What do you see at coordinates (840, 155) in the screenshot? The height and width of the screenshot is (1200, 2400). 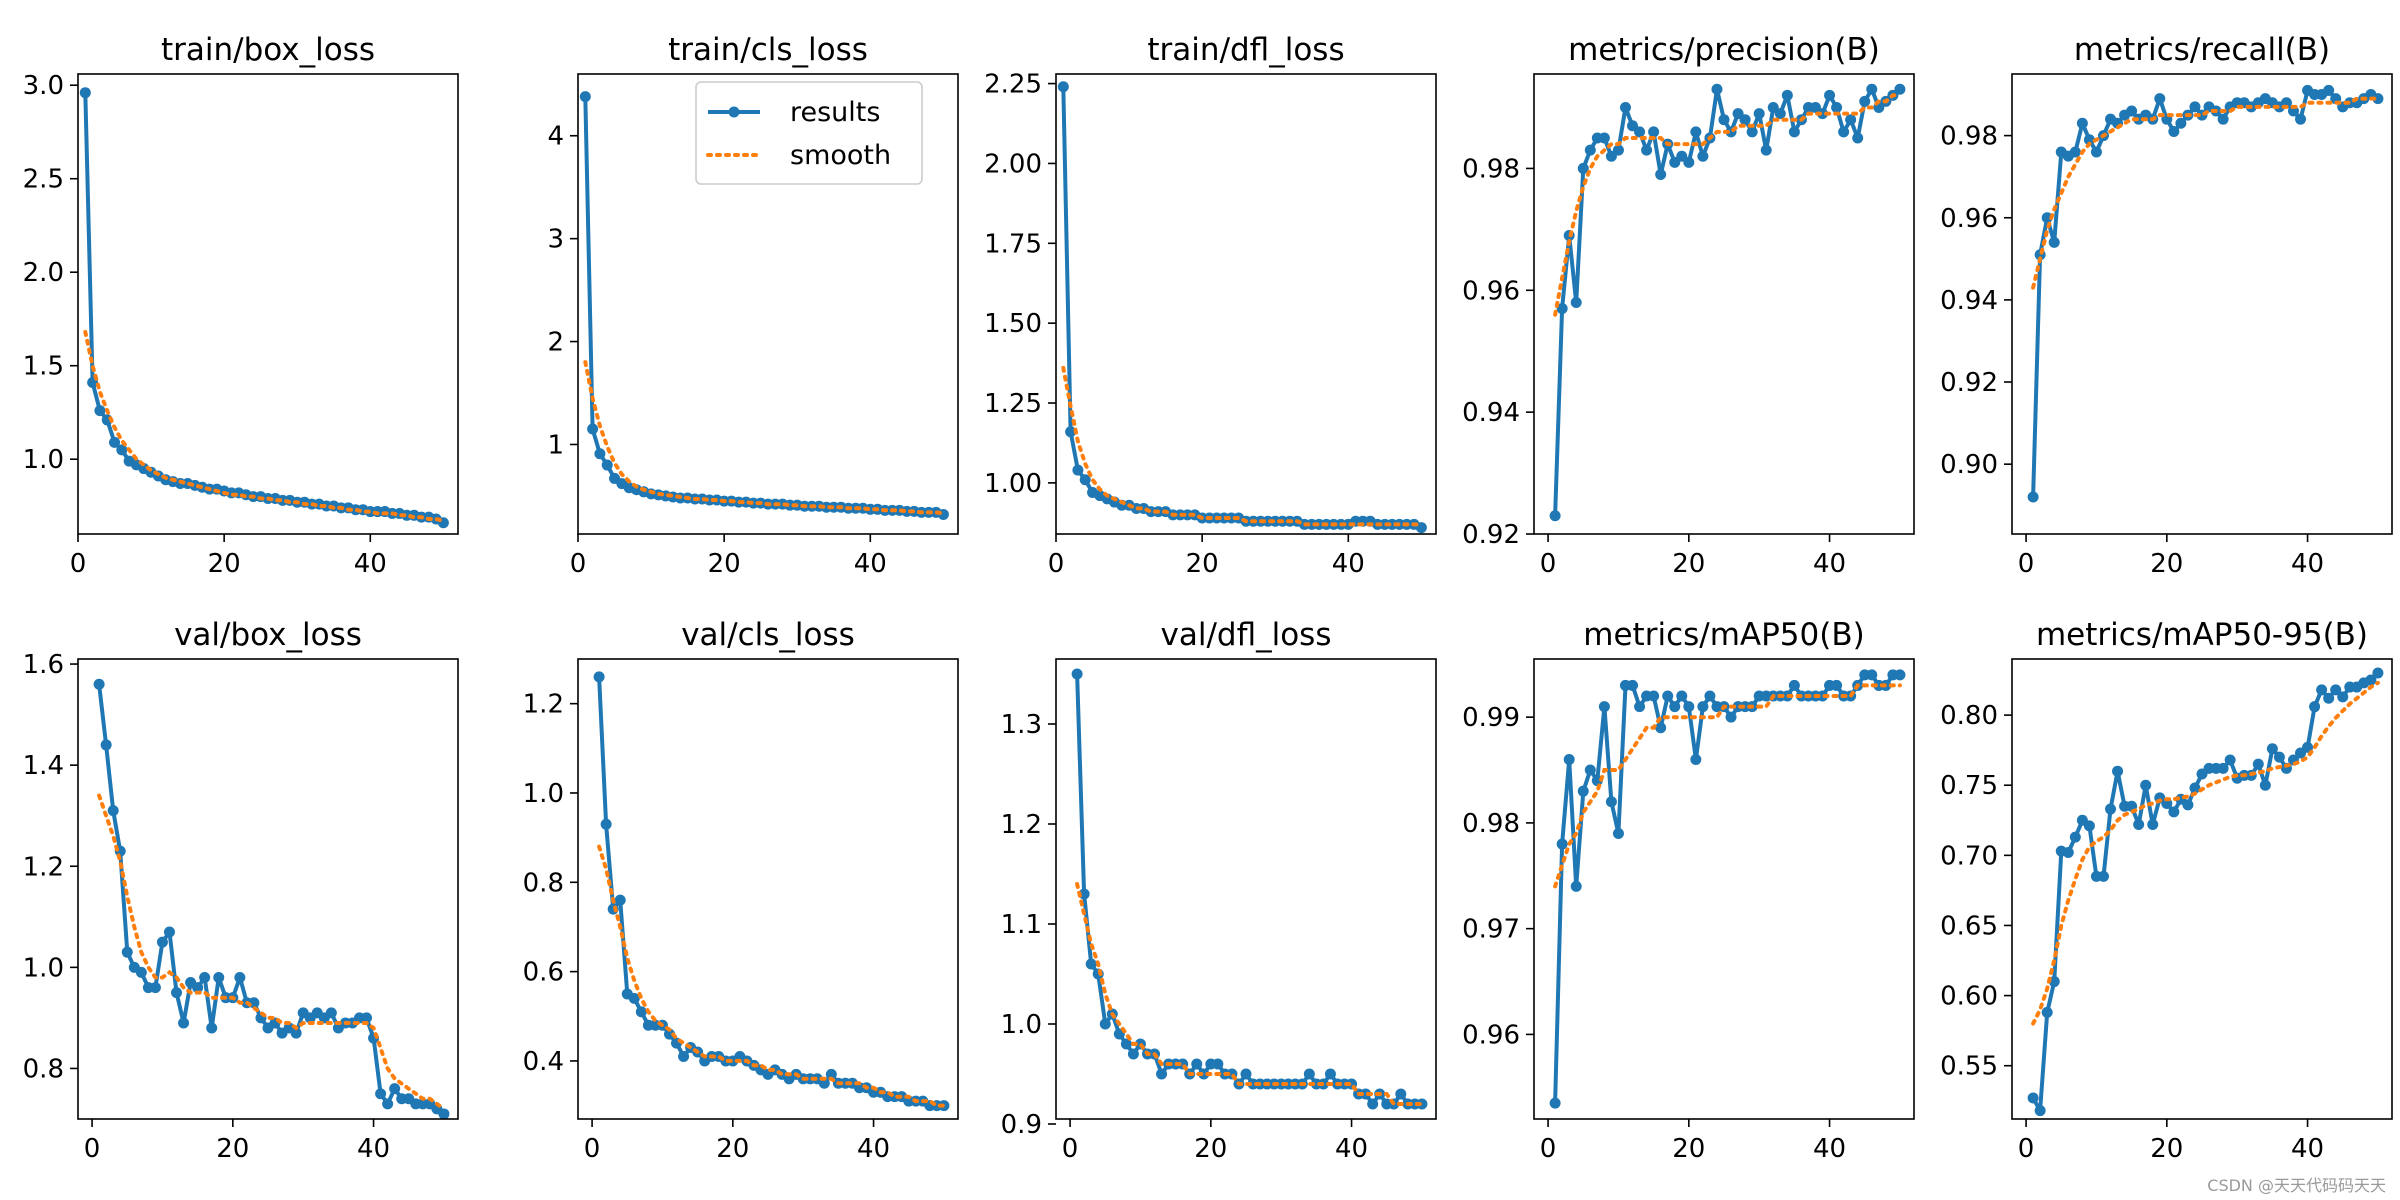 I see `legend-smooth-label: smooth` at bounding box center [840, 155].